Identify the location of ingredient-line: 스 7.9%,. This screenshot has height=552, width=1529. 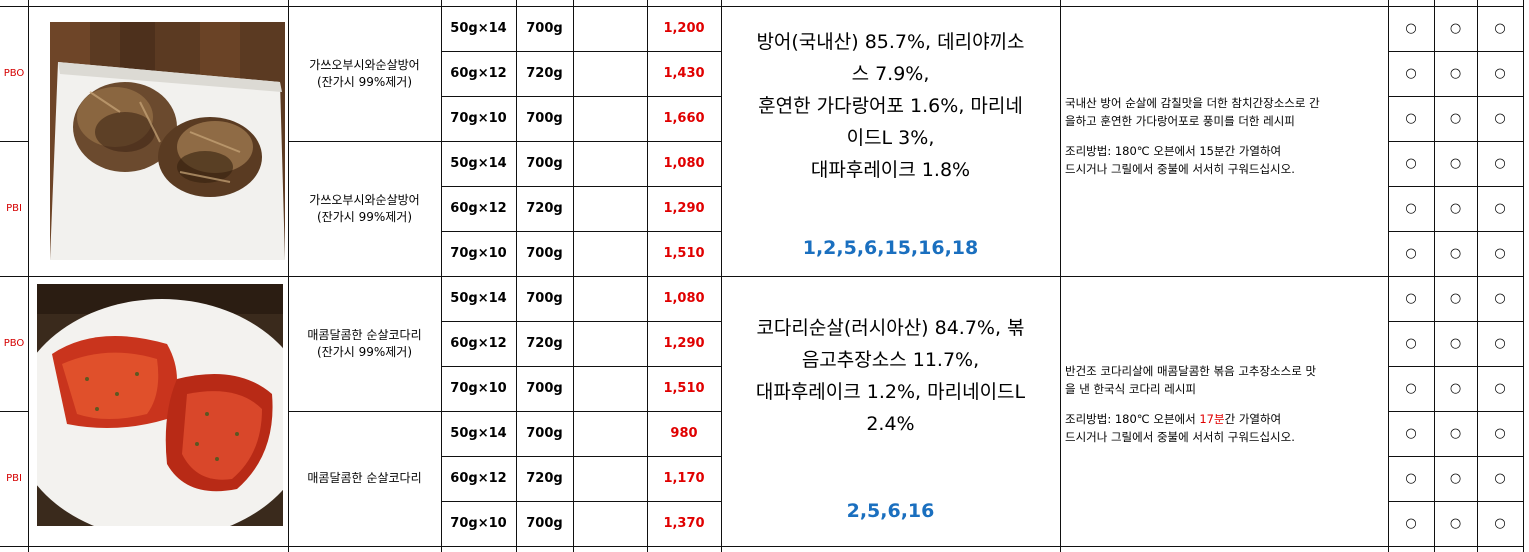
(890, 74).